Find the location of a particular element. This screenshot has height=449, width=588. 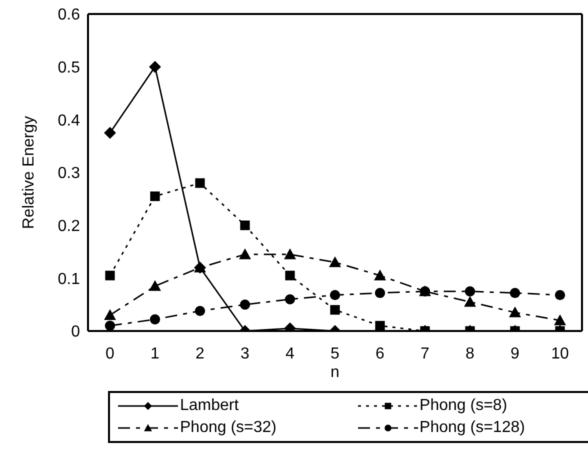

y-tick-label: 0.4 is located at coordinates (69, 121).